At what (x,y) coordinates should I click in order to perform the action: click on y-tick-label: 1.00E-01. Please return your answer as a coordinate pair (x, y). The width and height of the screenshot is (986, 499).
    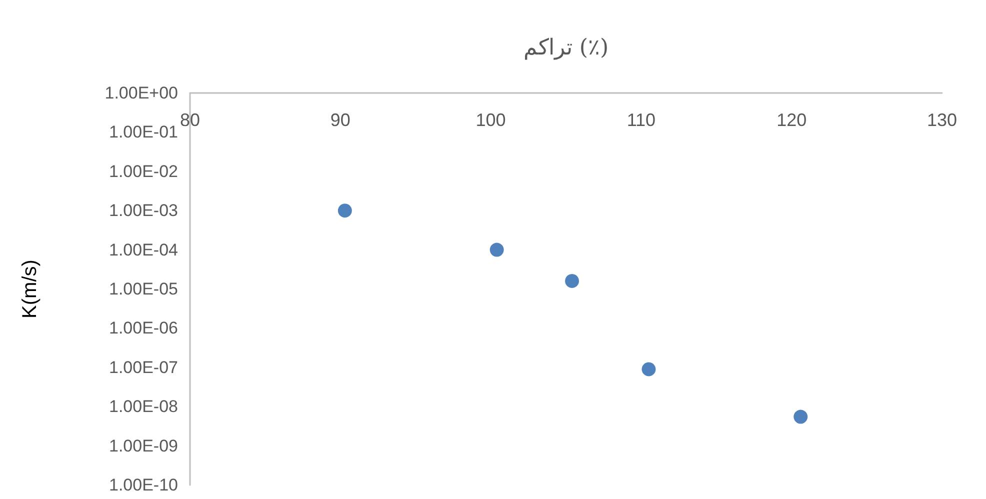
    Looking at the image, I should click on (143, 132).